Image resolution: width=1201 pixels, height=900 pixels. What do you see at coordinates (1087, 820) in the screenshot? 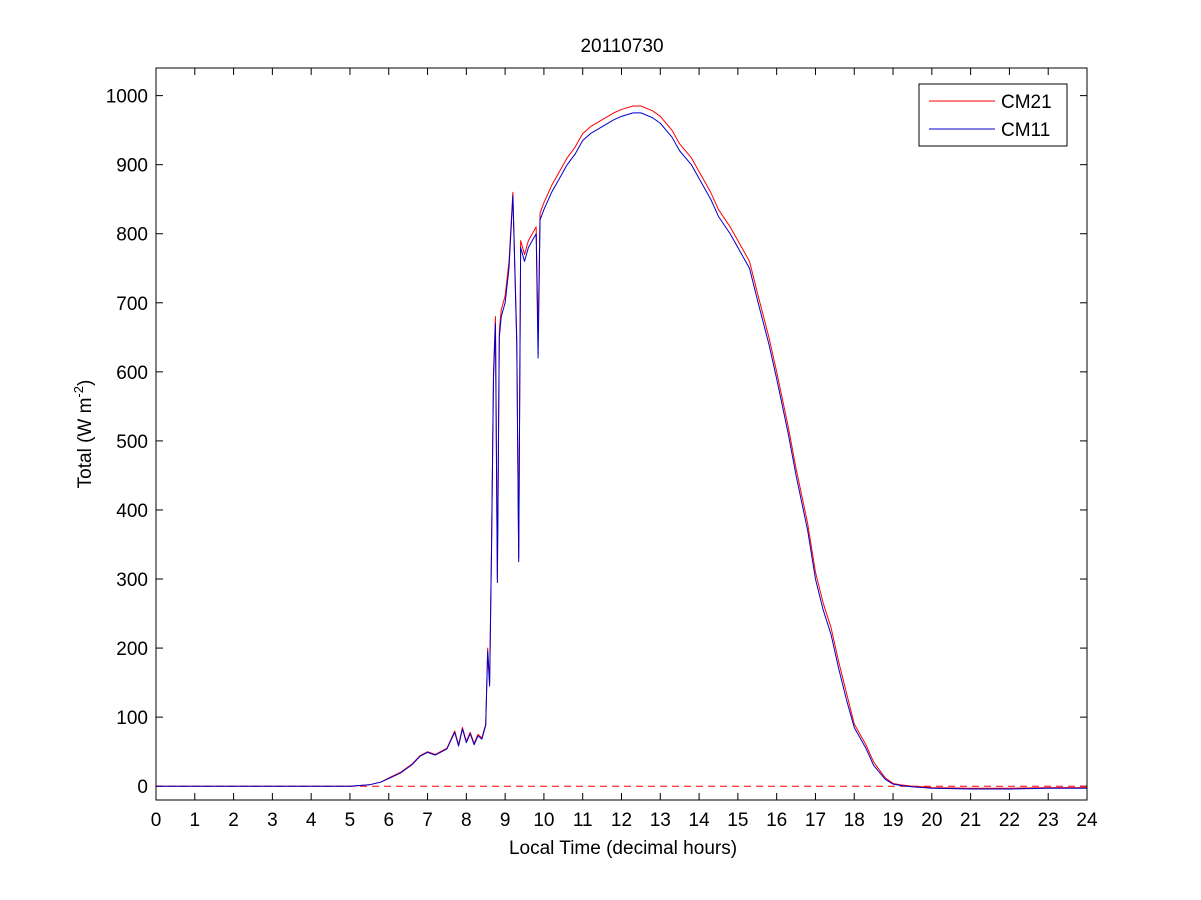
I see `x-tick-label: 24` at bounding box center [1087, 820].